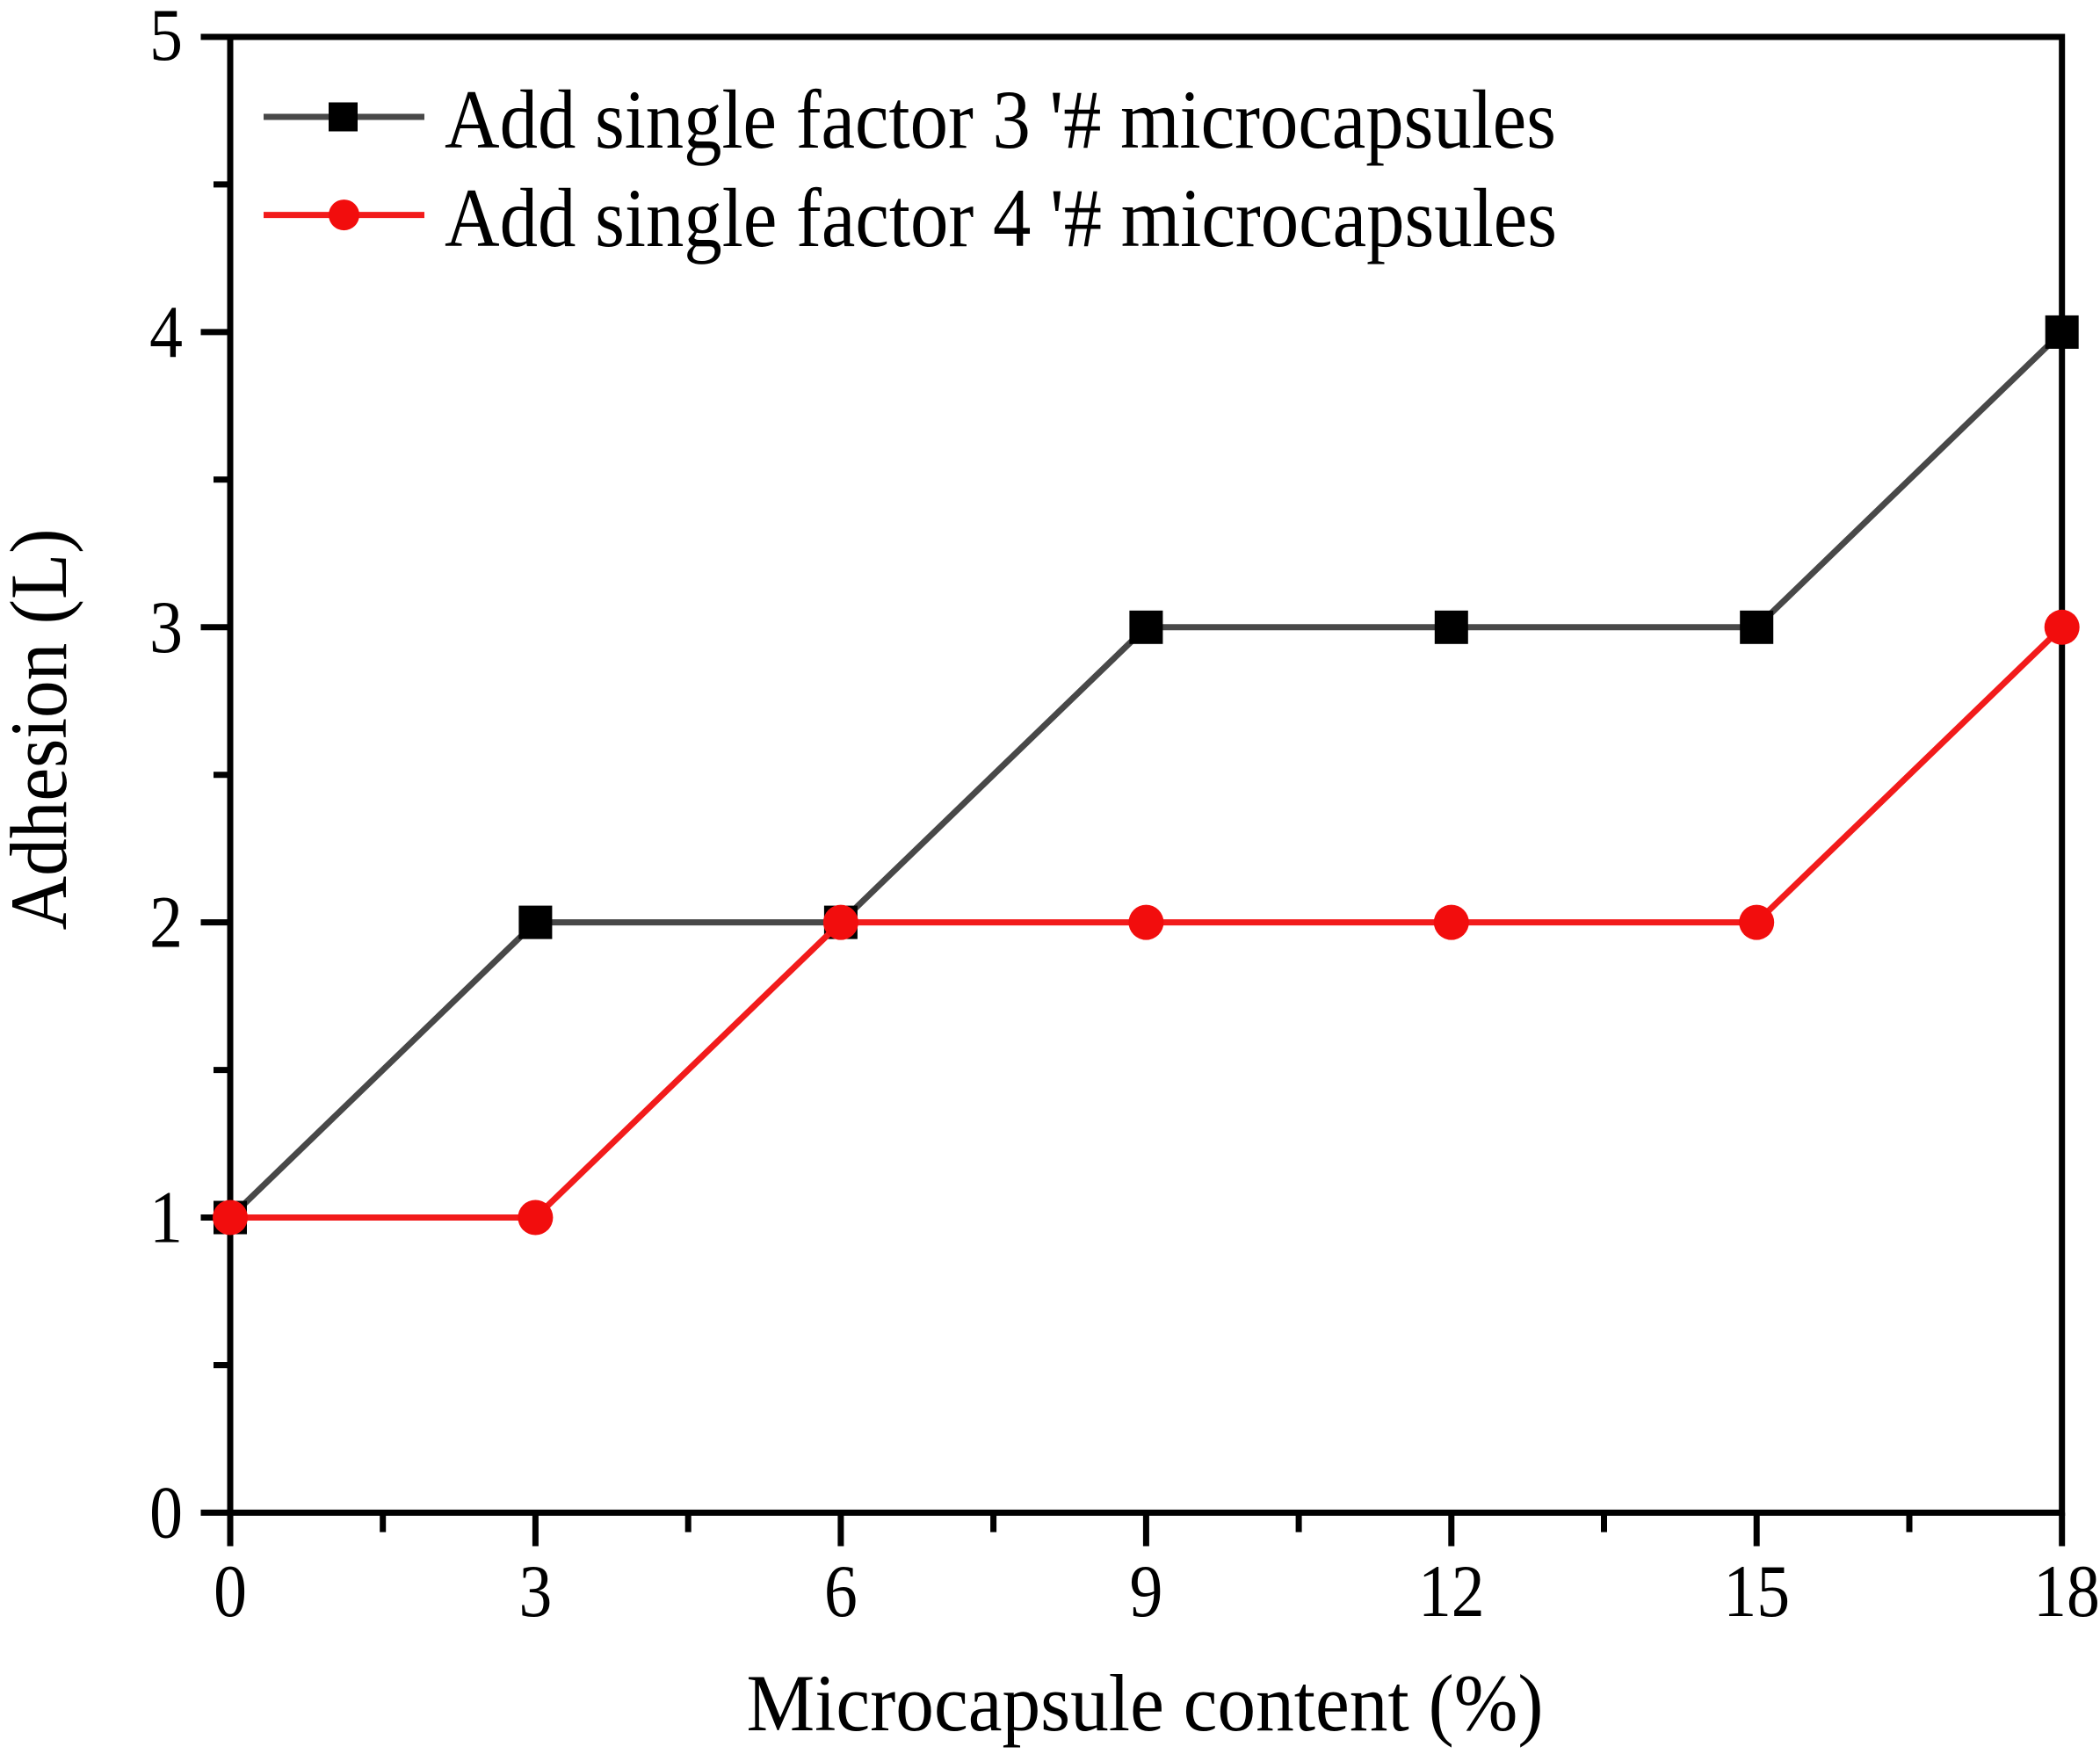 The image size is (2100, 1754). What do you see at coordinates (1000, 119) in the screenshot?
I see `svg-text:Add single factor 3 '# microca: Add single factor 3 '# microcapsules` at bounding box center [1000, 119].